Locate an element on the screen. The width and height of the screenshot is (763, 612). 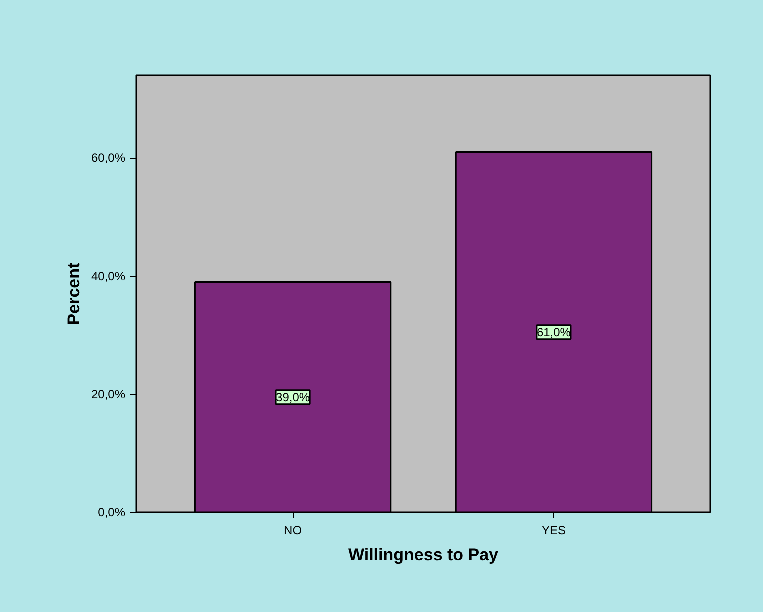
x-tick-label: NO is located at coordinates (293, 531).